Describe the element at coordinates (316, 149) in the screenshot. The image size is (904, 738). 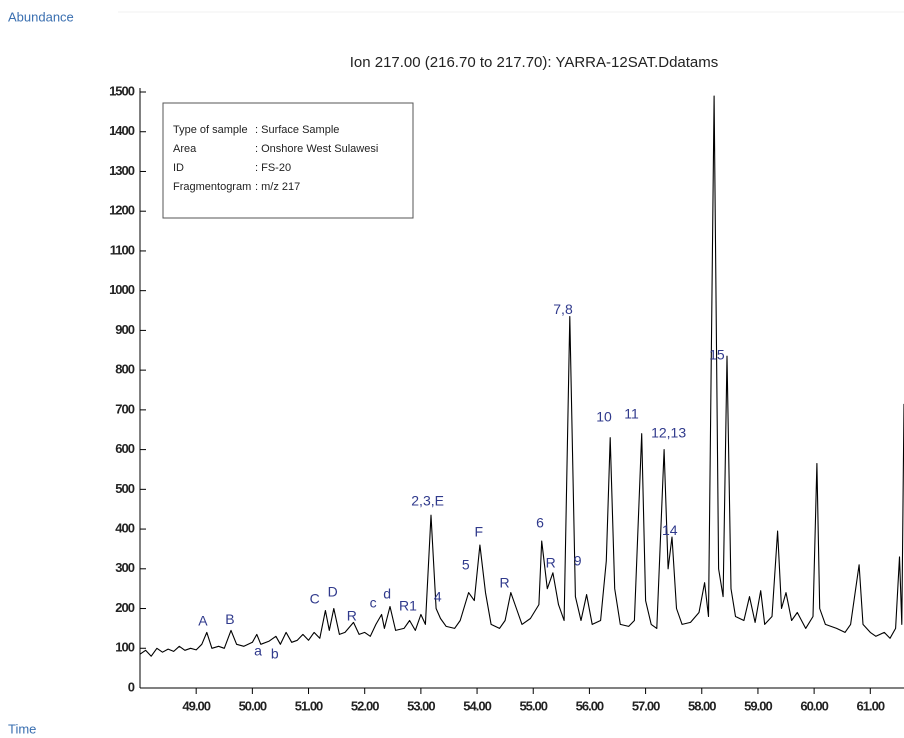
I see `info-value: : Onshore West Sulawesi` at that location.